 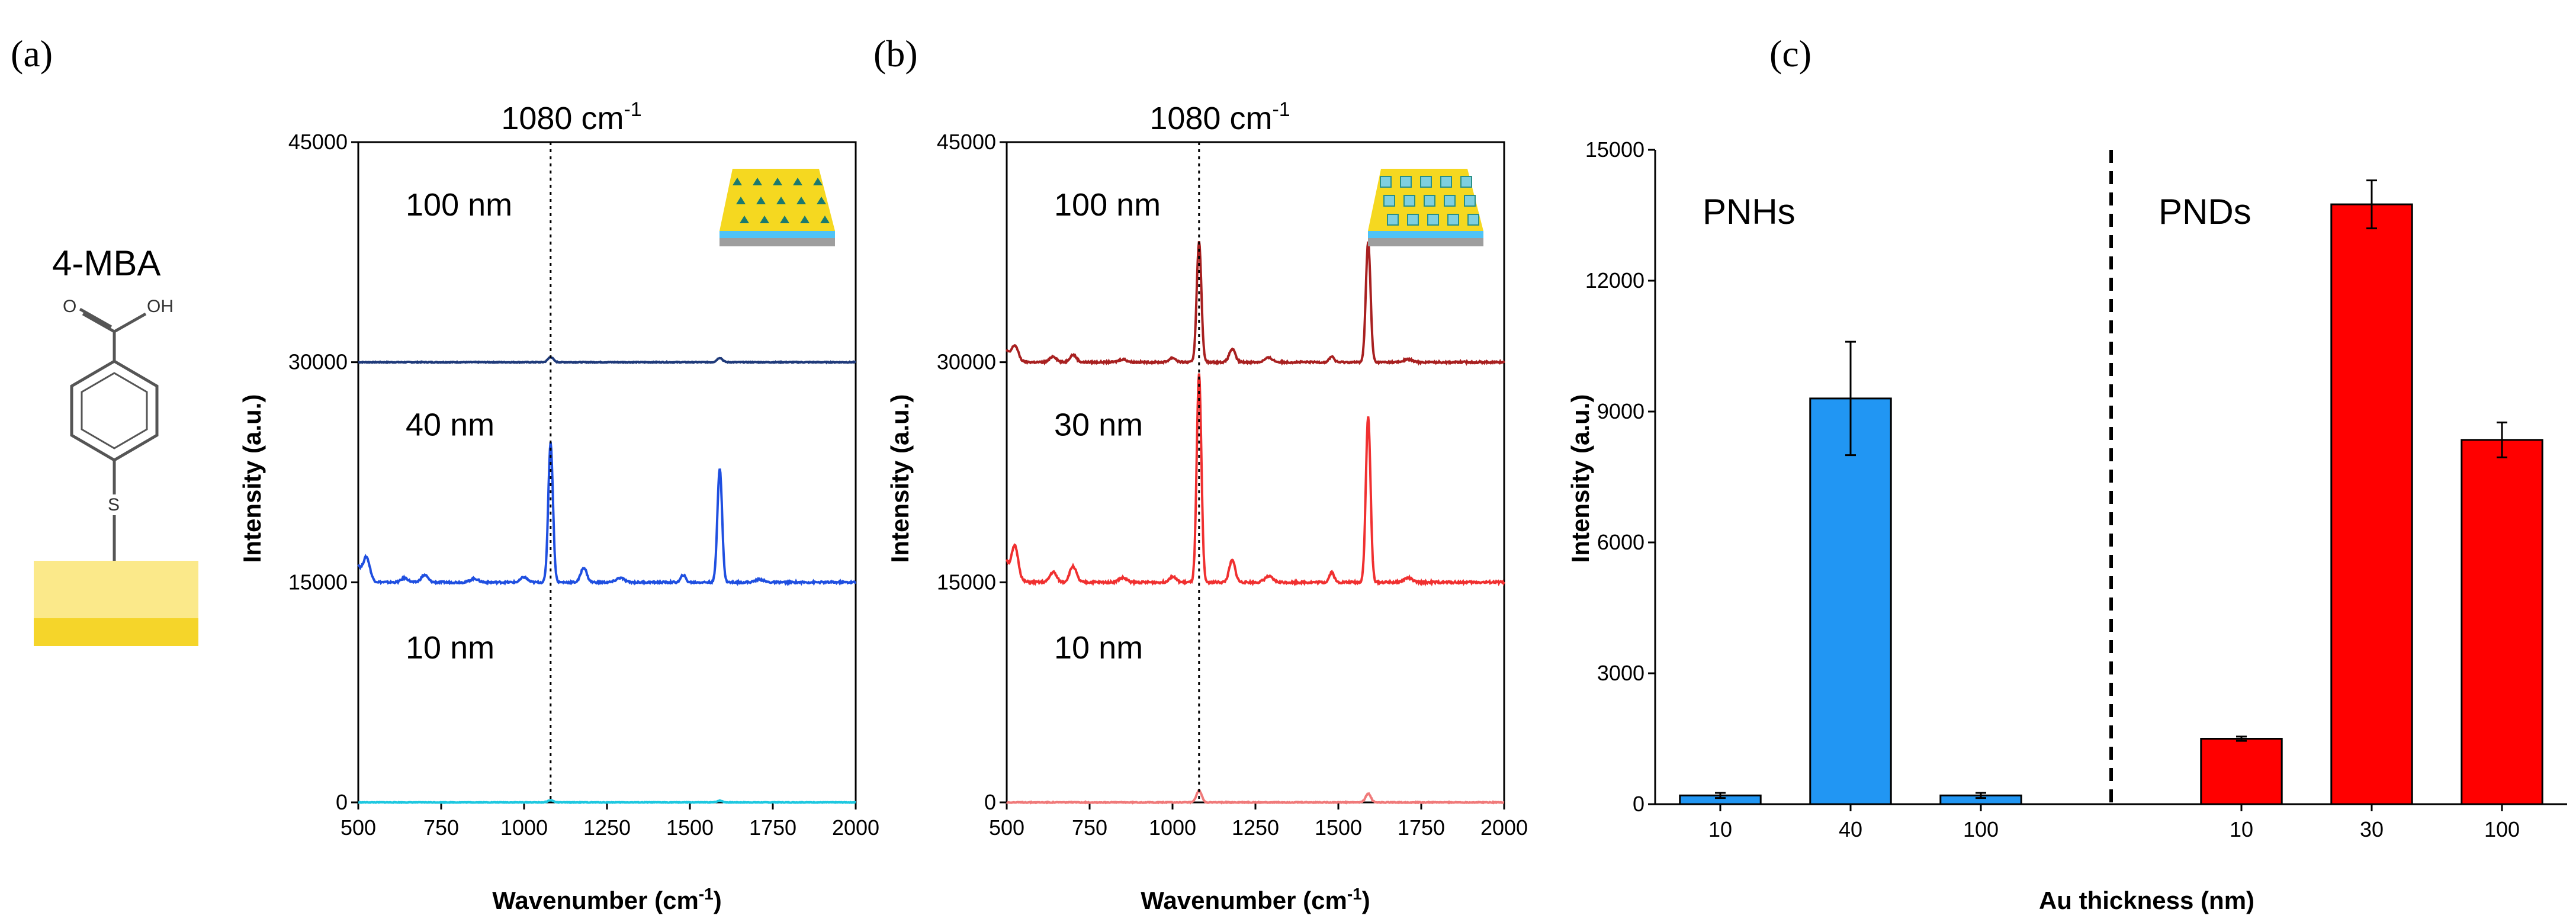 What do you see at coordinates (1504, 827) in the screenshot?
I see `x-tick-label-b-6: 2000` at bounding box center [1504, 827].